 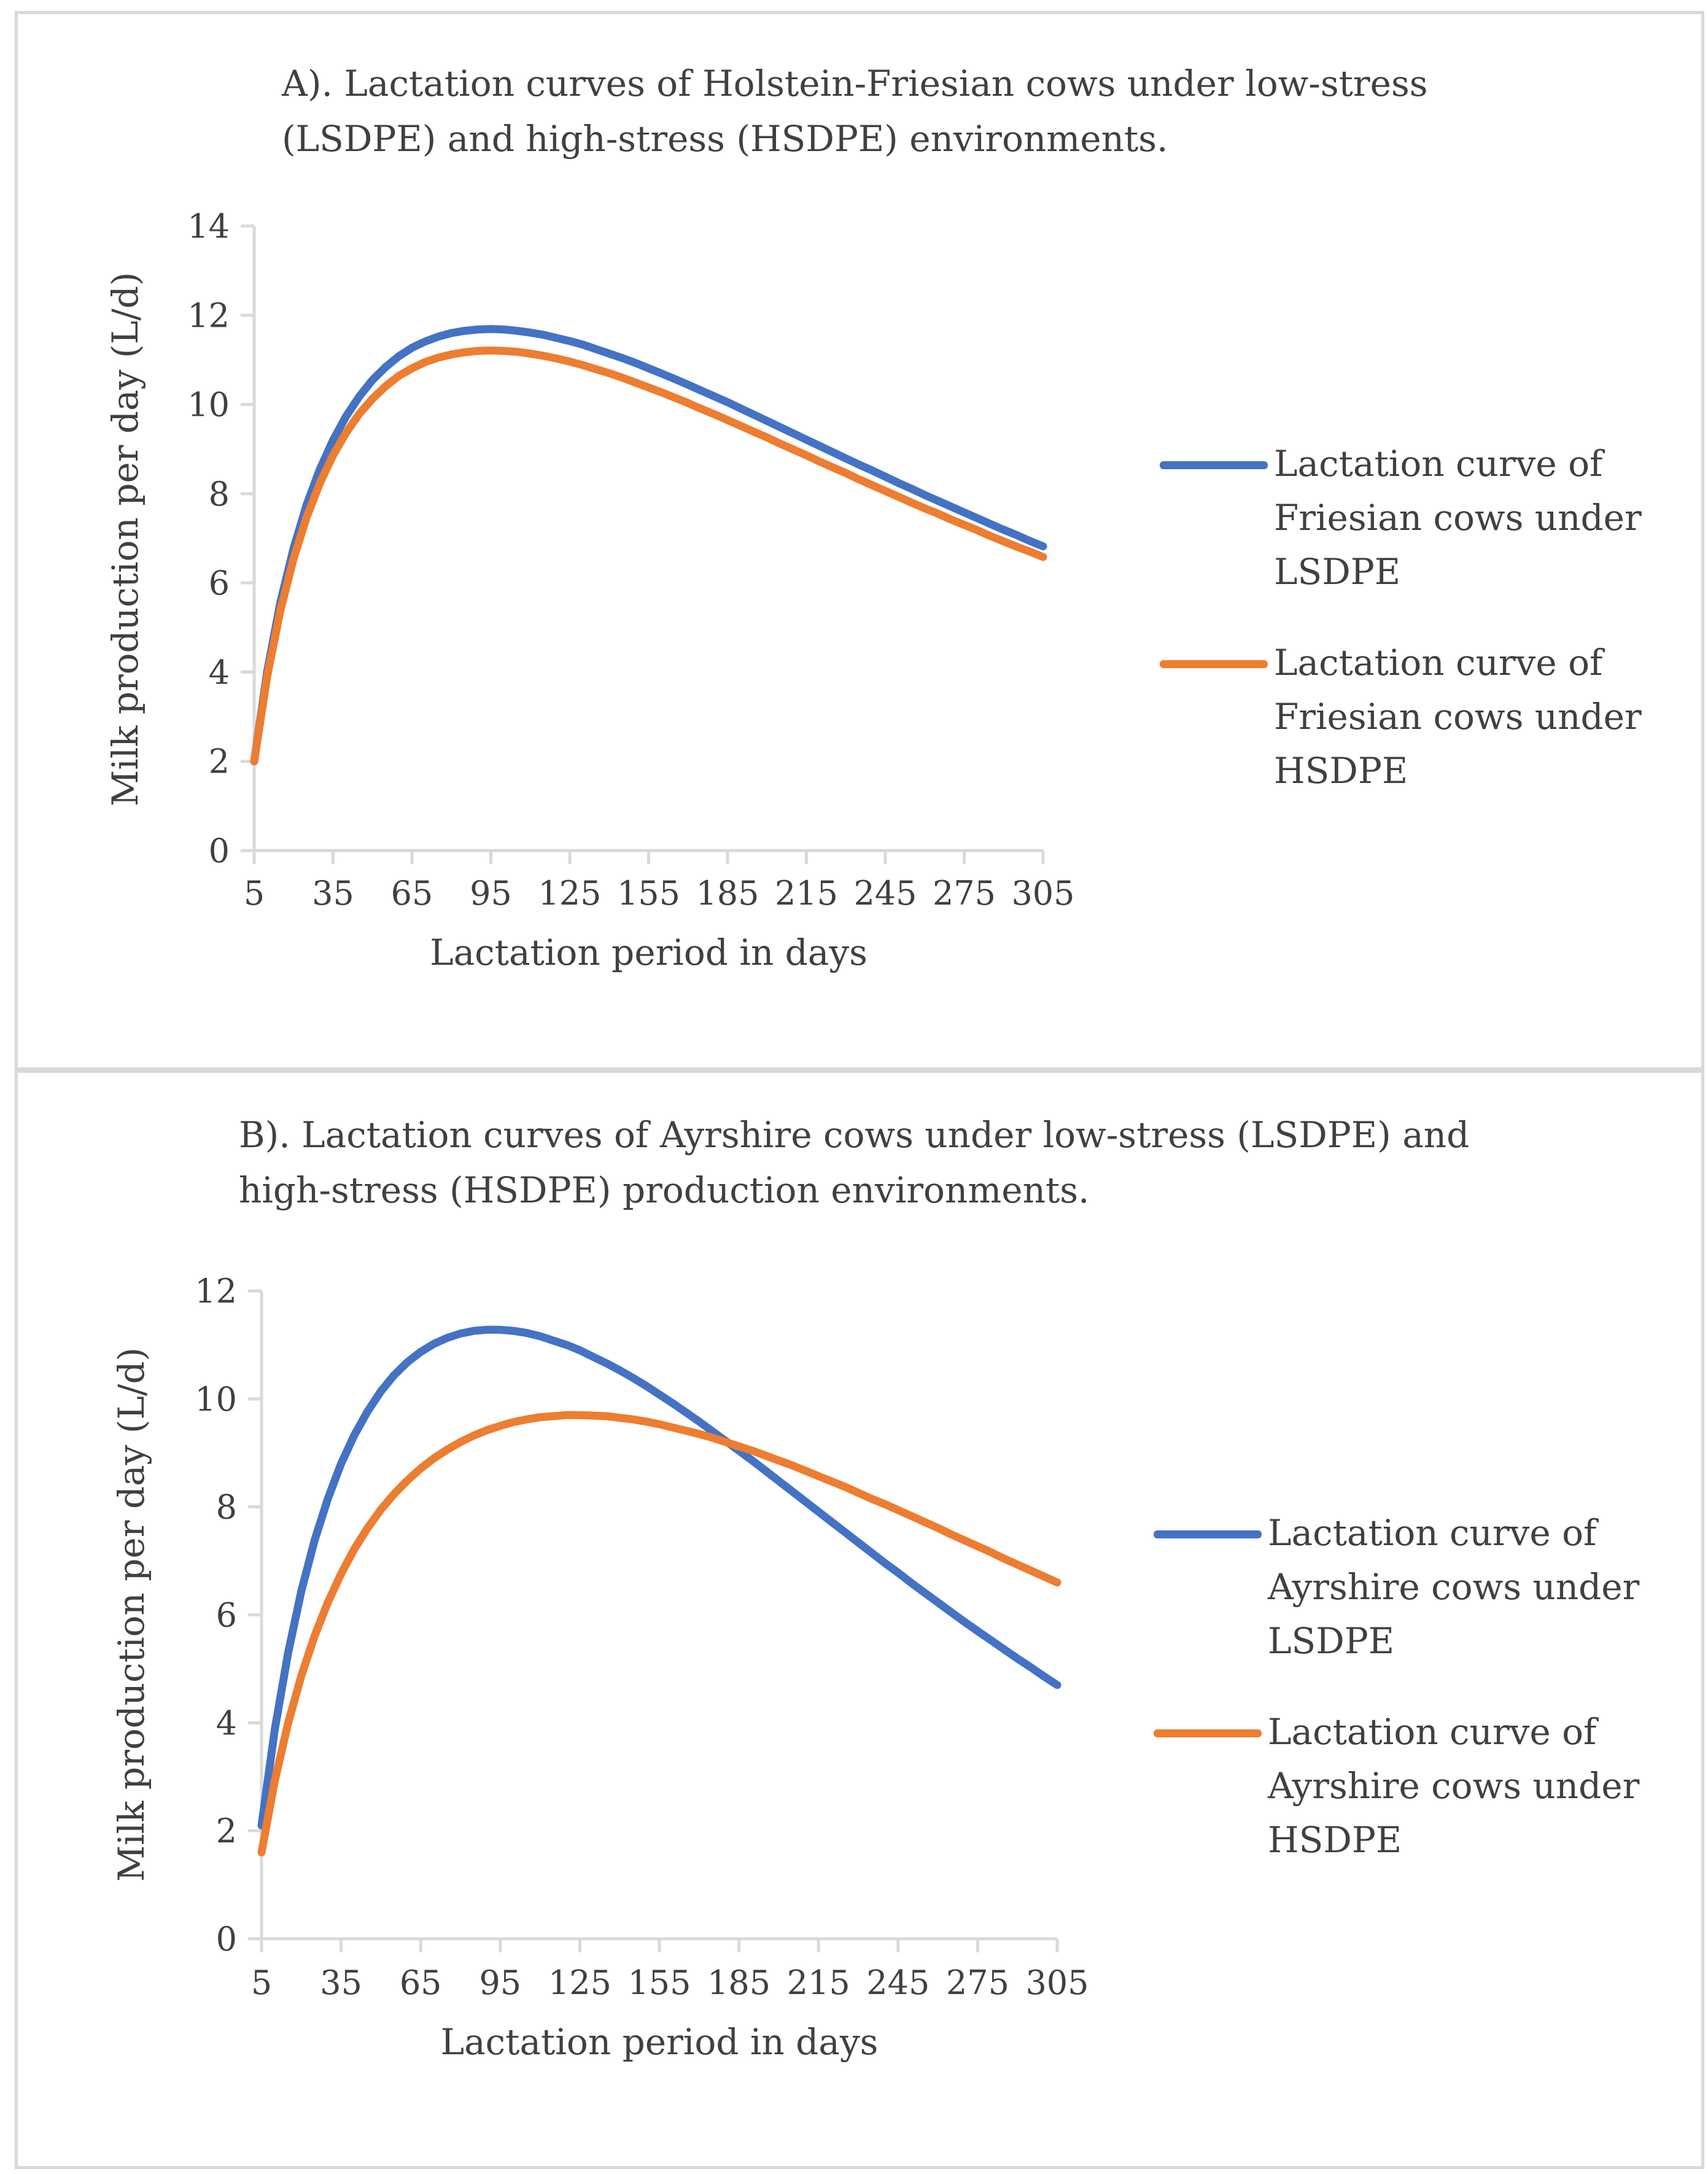 I want to click on x-tick-label-b: 275, so click(x=977, y=1983).